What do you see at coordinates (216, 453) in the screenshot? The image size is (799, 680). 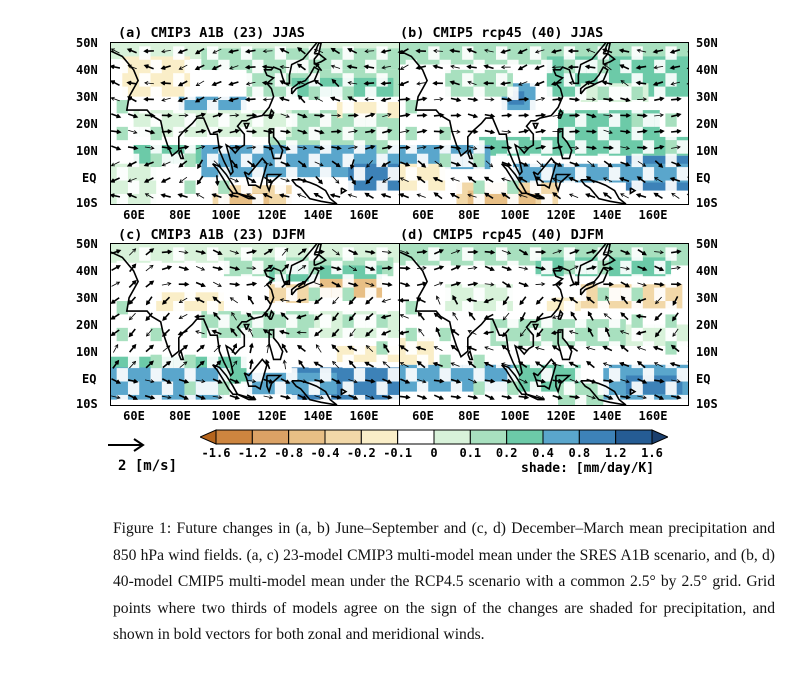 I see `colorbar-tick-label: -1.6` at bounding box center [216, 453].